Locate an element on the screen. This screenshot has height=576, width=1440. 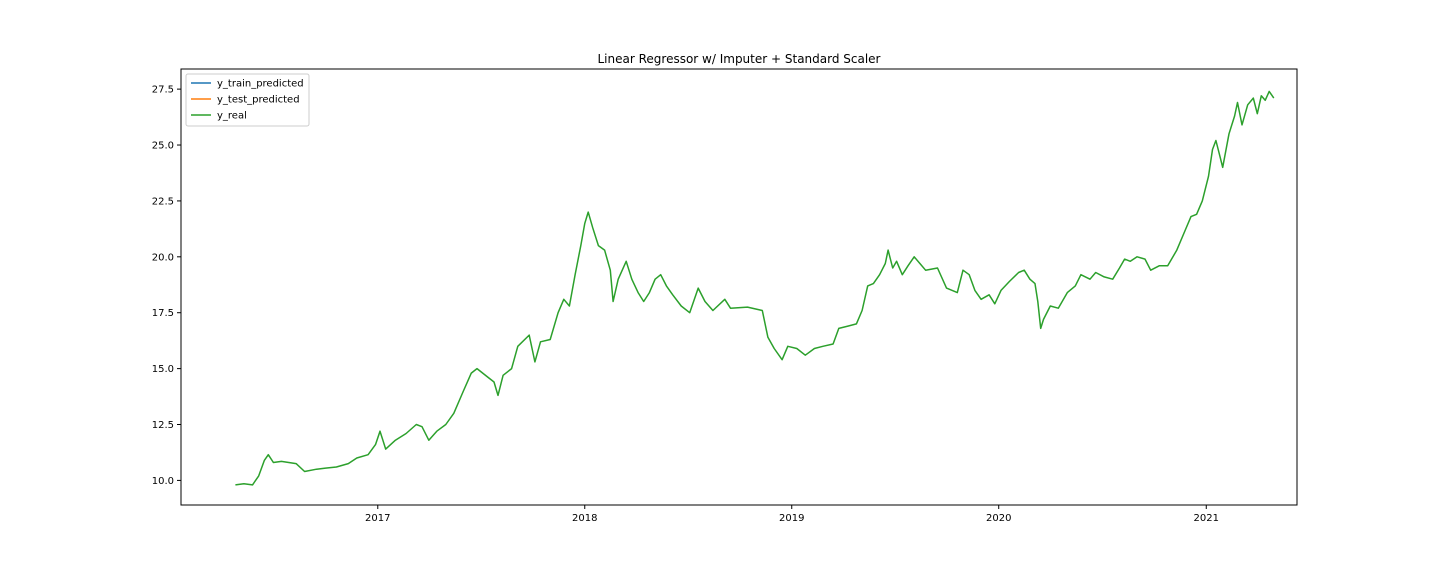
legend-frame is located at coordinates (247, 100).